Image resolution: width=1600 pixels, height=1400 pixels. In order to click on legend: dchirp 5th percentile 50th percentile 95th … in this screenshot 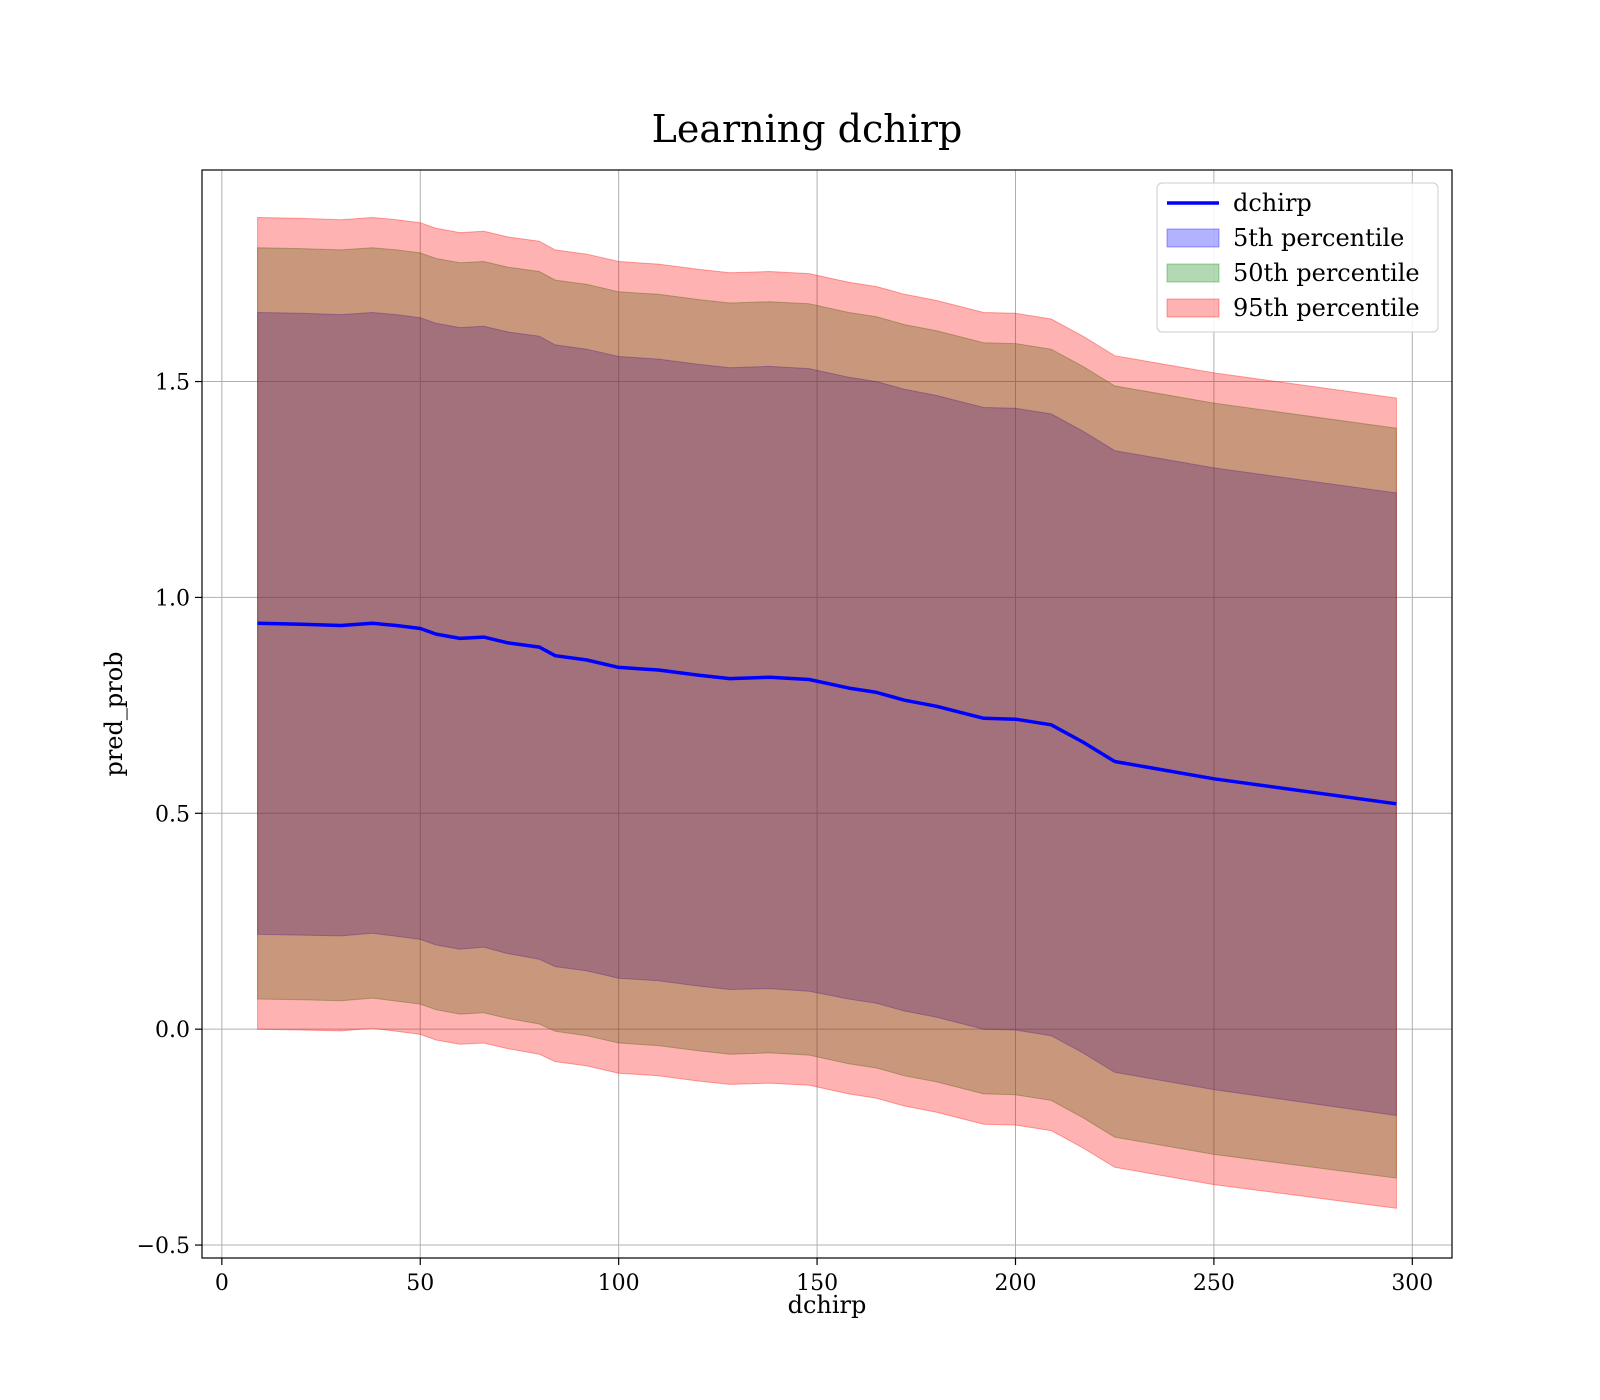, I will do `click(1297, 257)`.